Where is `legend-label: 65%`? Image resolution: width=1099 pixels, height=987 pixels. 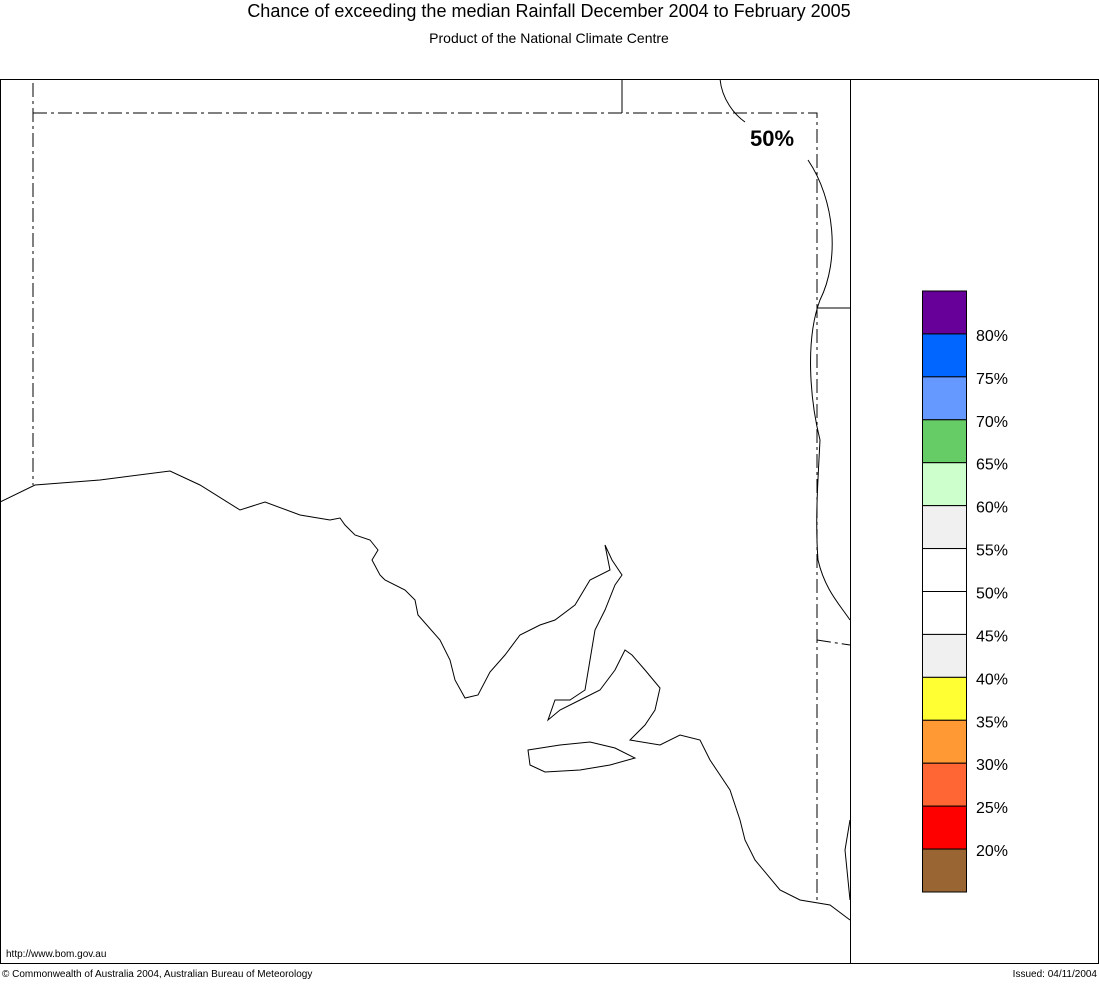 legend-label: 65% is located at coordinates (992, 465).